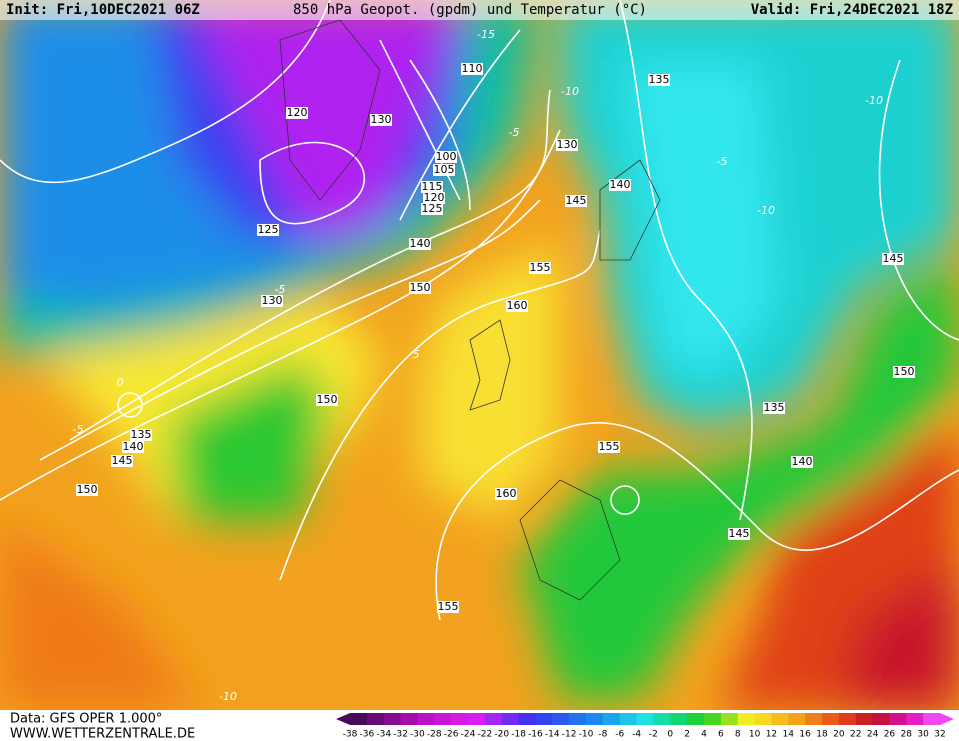 The width and height of the screenshot is (959, 741). What do you see at coordinates (822, 735) in the screenshot?
I see `colorbar-tick-label: 18` at bounding box center [822, 735].